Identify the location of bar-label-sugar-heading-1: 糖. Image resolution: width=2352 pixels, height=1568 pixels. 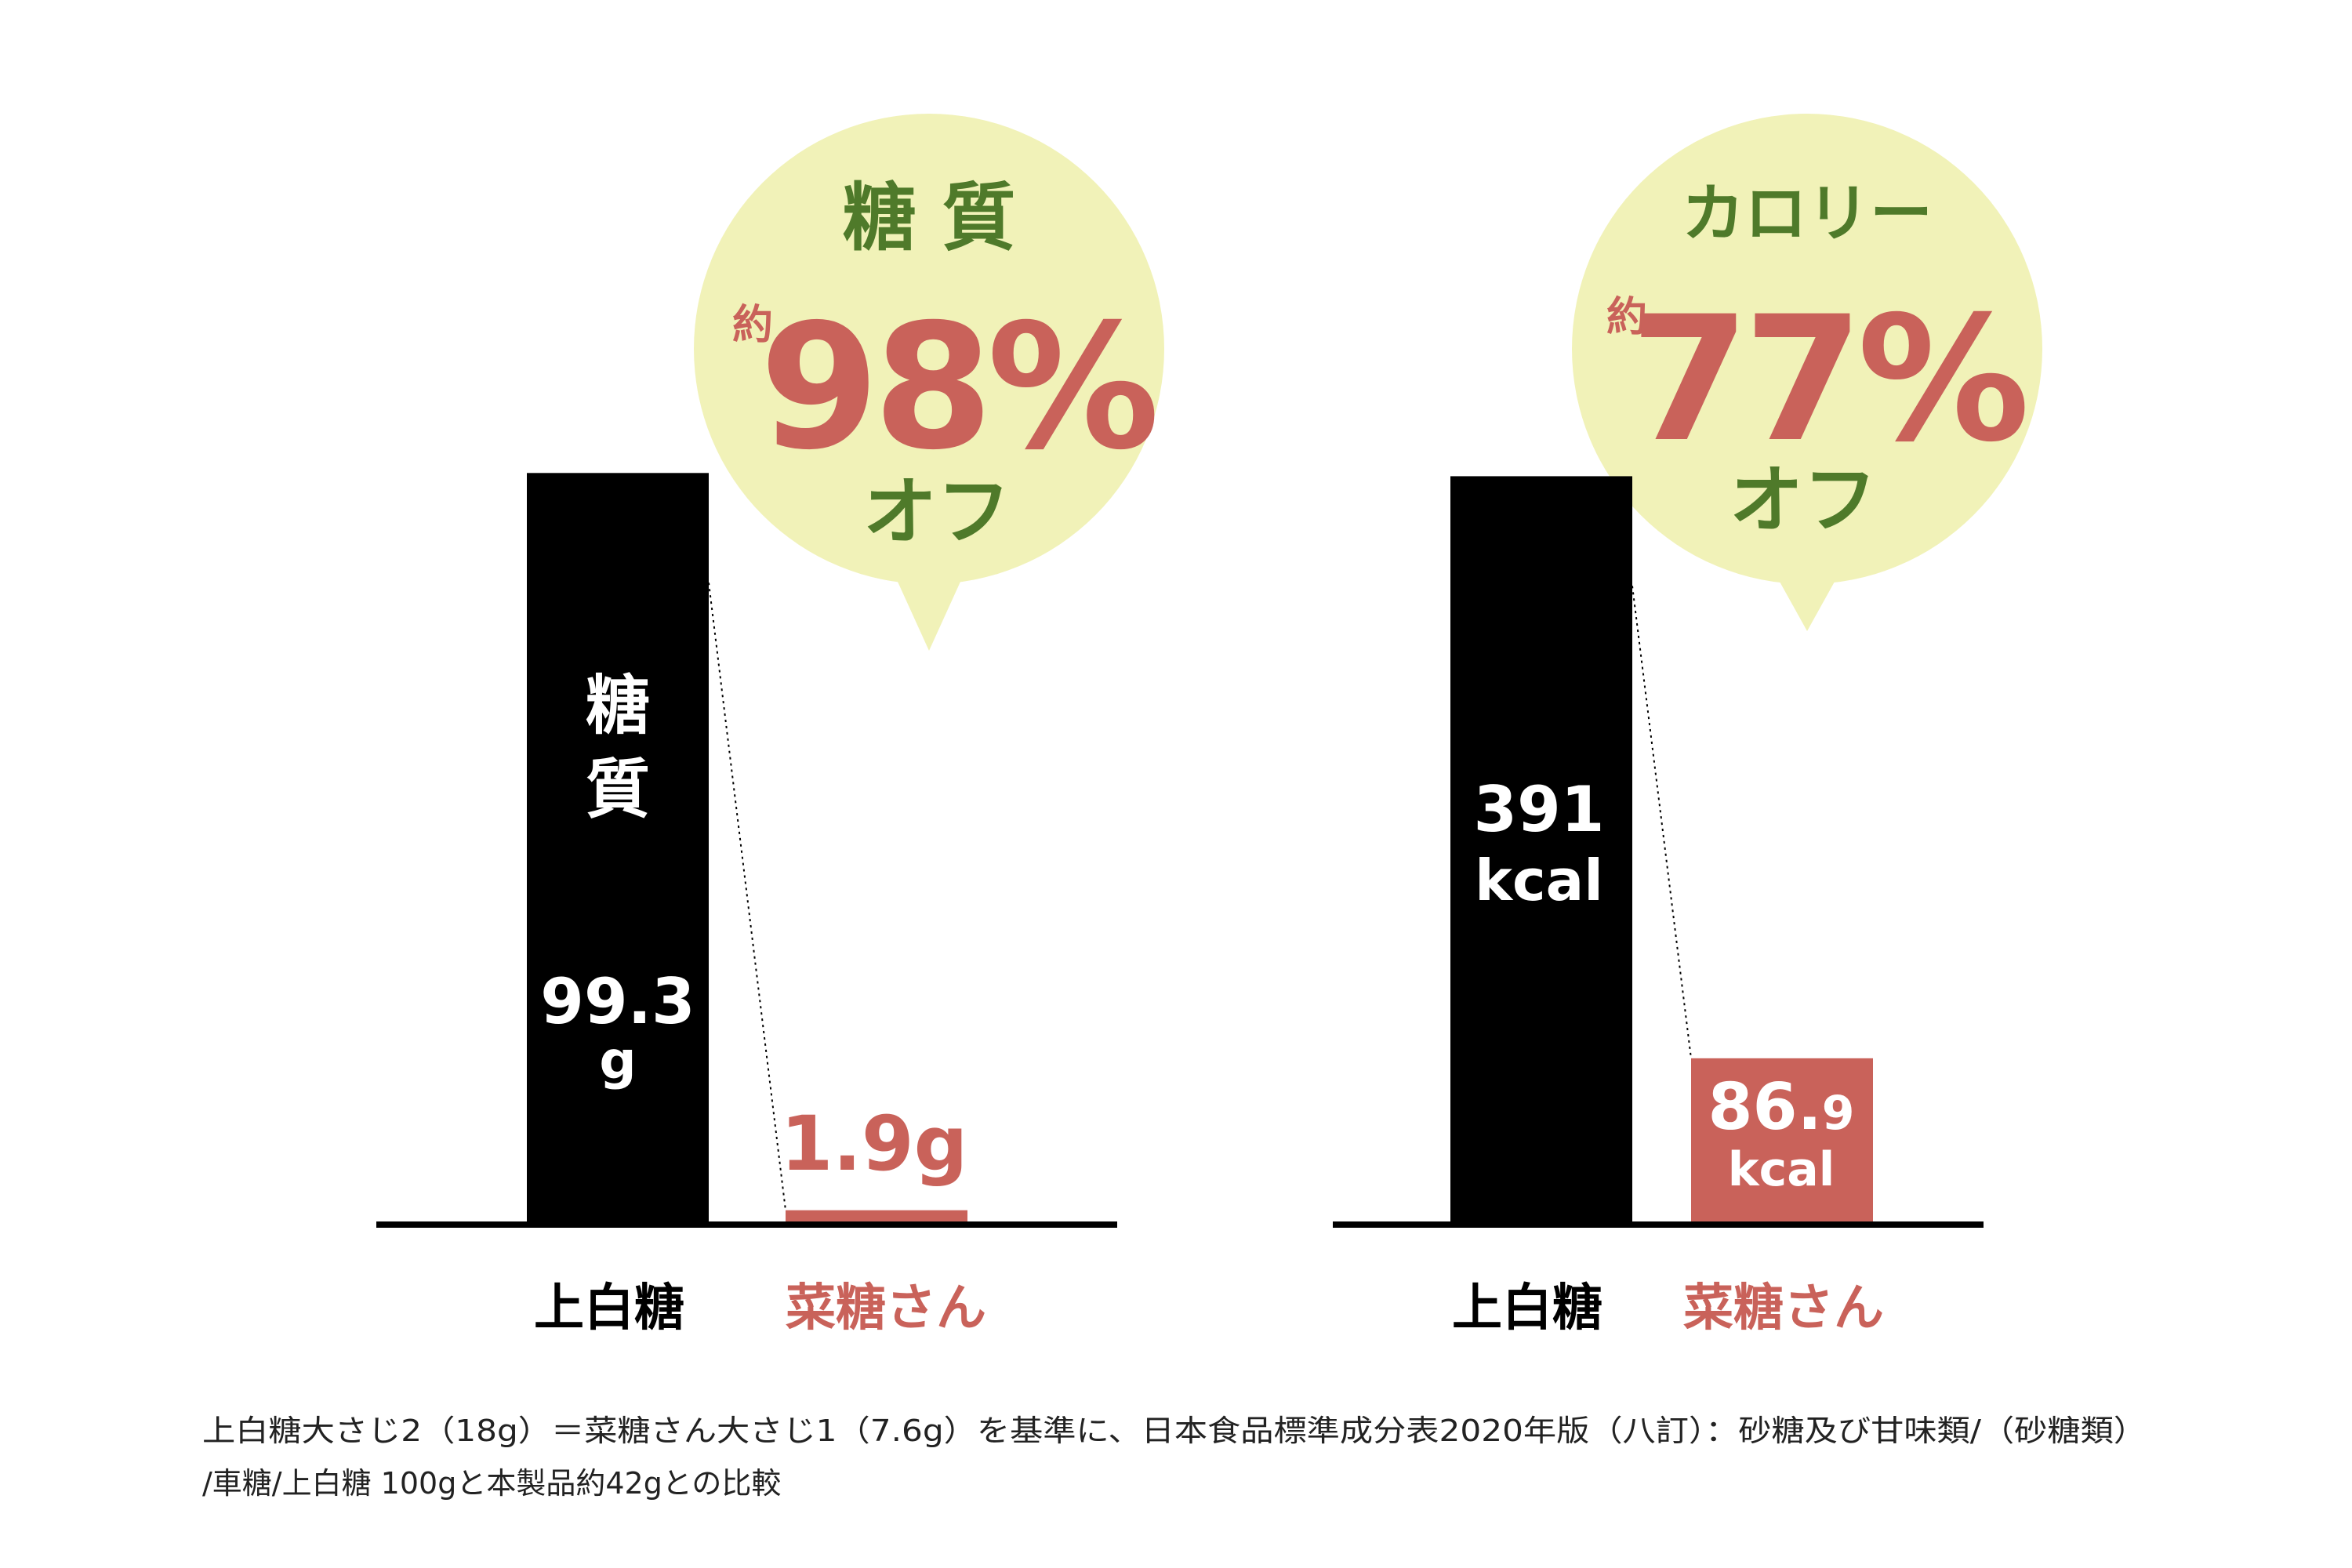
(618, 706).